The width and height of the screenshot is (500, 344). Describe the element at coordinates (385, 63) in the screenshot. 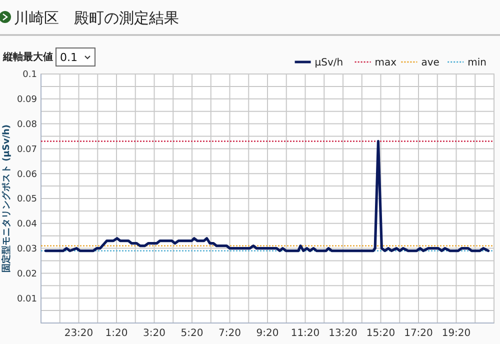

I see `legend-label: max` at that location.